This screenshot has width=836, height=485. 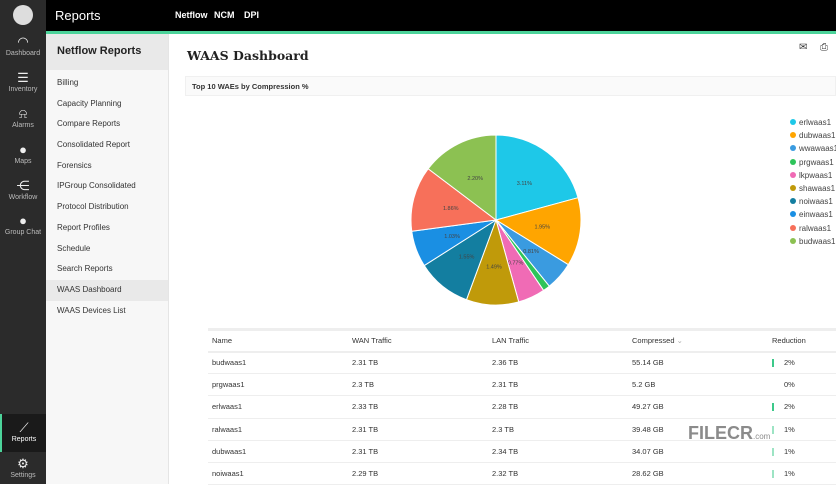 I want to click on legend-label: dubwaas1, so click(x=817, y=136).